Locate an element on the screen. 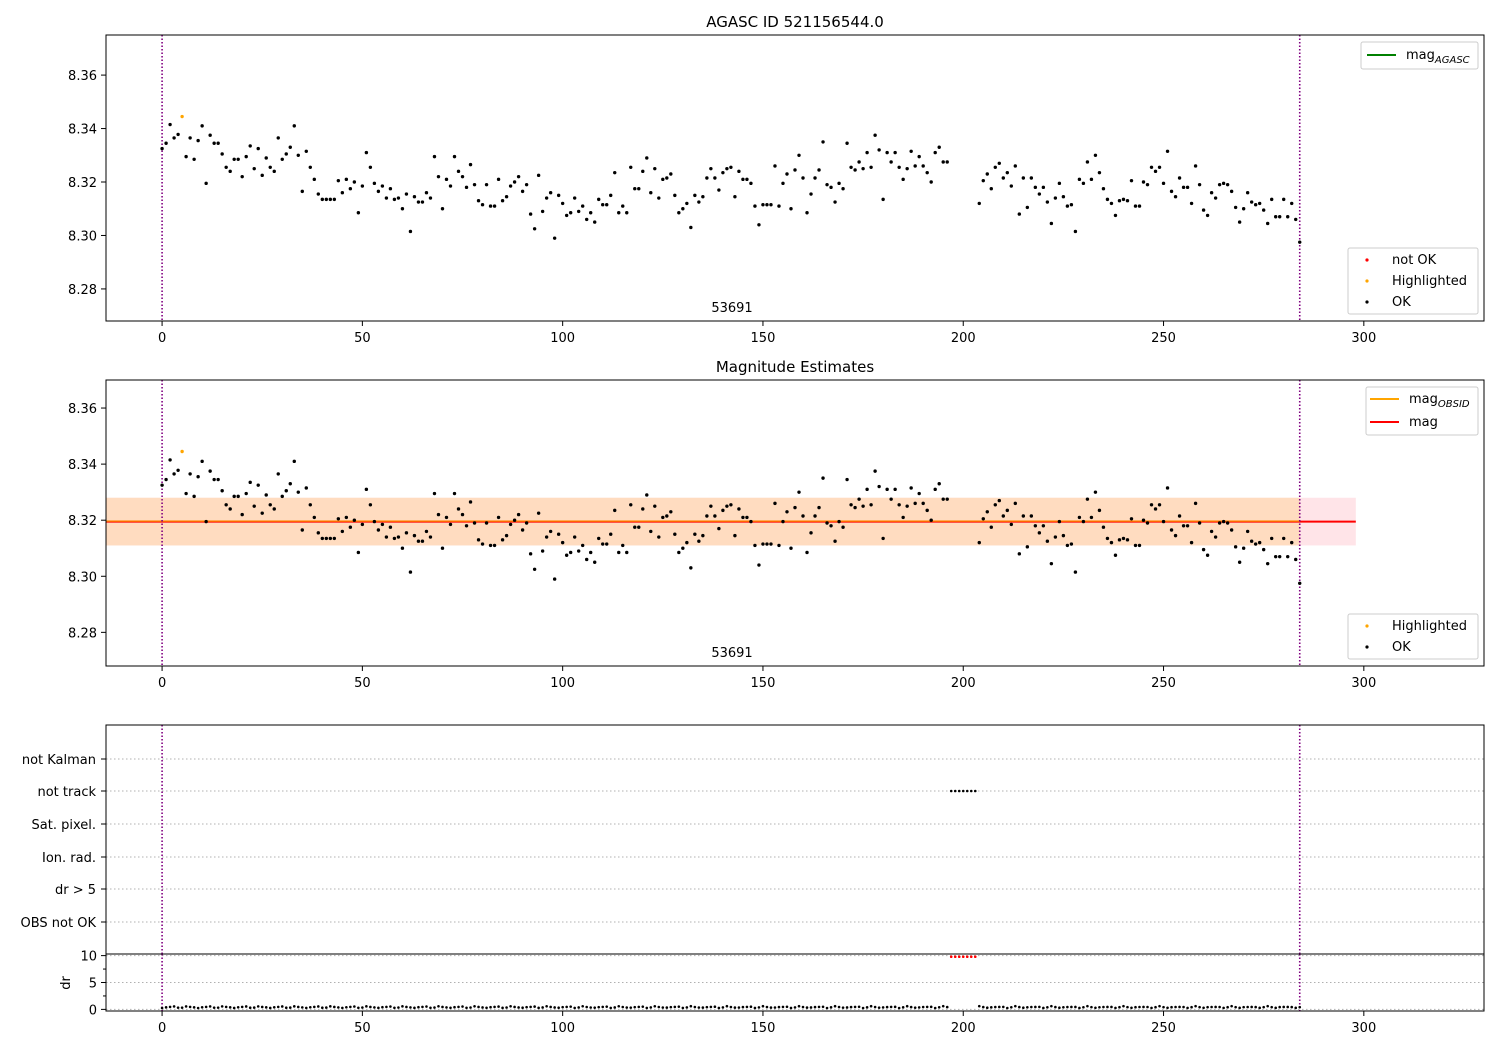 The width and height of the screenshot is (1500, 1054). dr-ytick-label: 5 is located at coordinates (93, 984).